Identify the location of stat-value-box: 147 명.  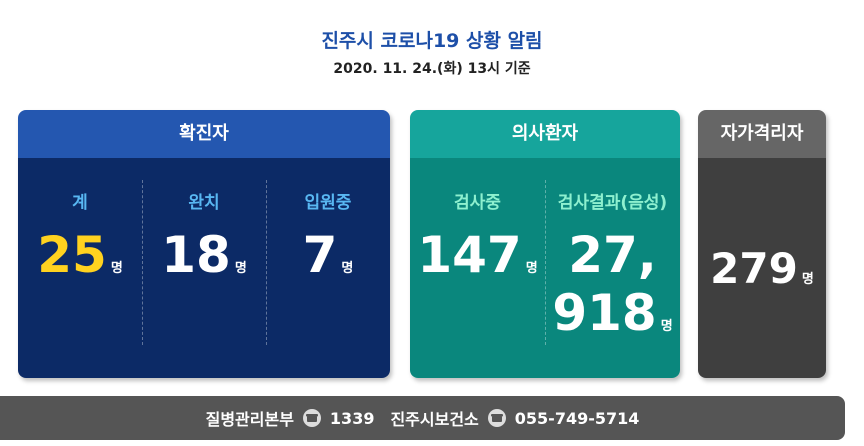
(477, 262).